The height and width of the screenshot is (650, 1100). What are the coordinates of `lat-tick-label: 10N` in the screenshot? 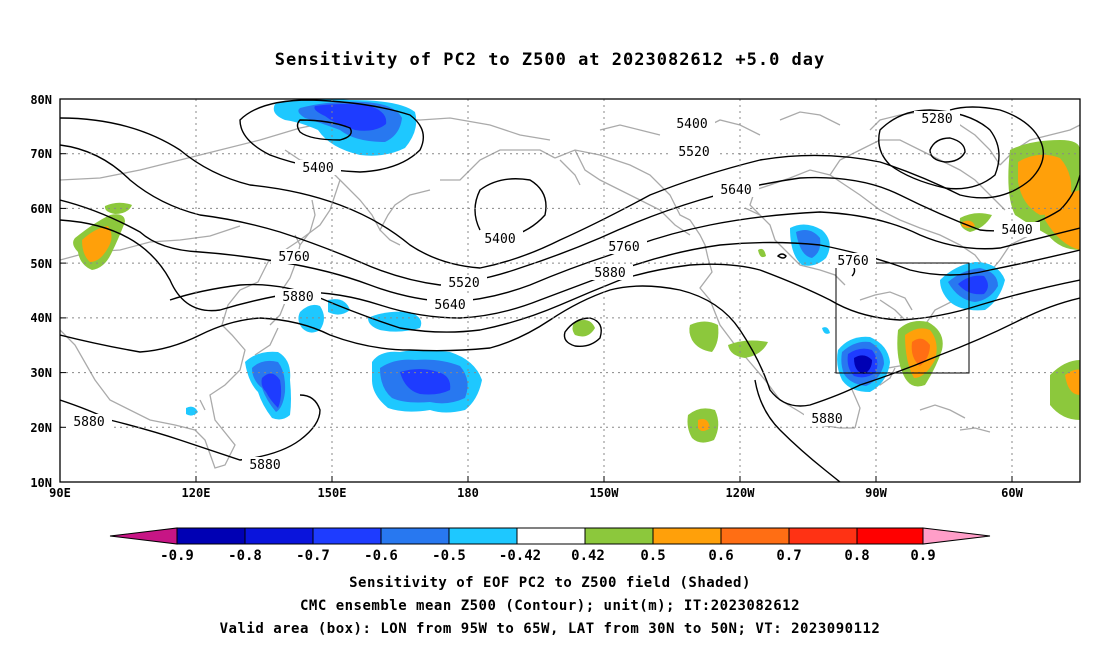 It's located at (41, 483).